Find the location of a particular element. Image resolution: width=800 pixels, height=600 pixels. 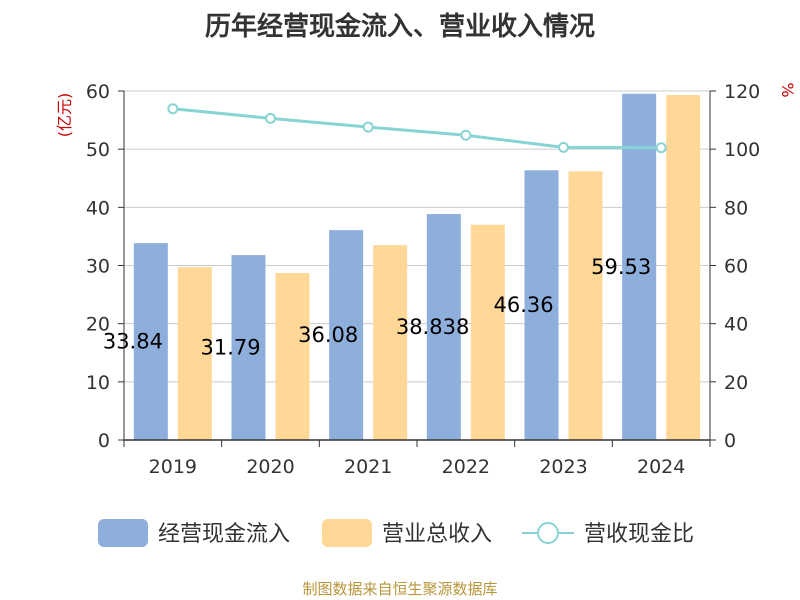

left-tick-label: 0 is located at coordinates (104, 441).